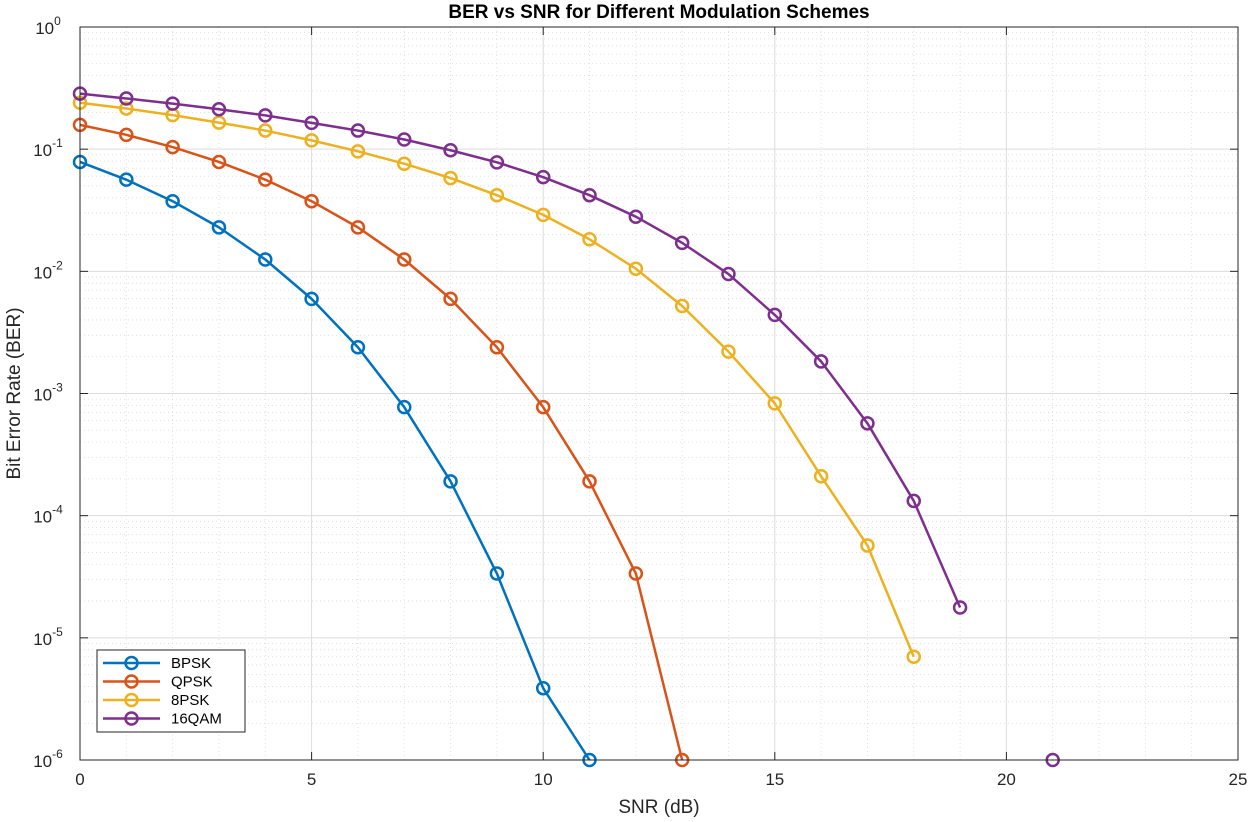  I want to click on x-tick-label: 15, so click(774, 779).